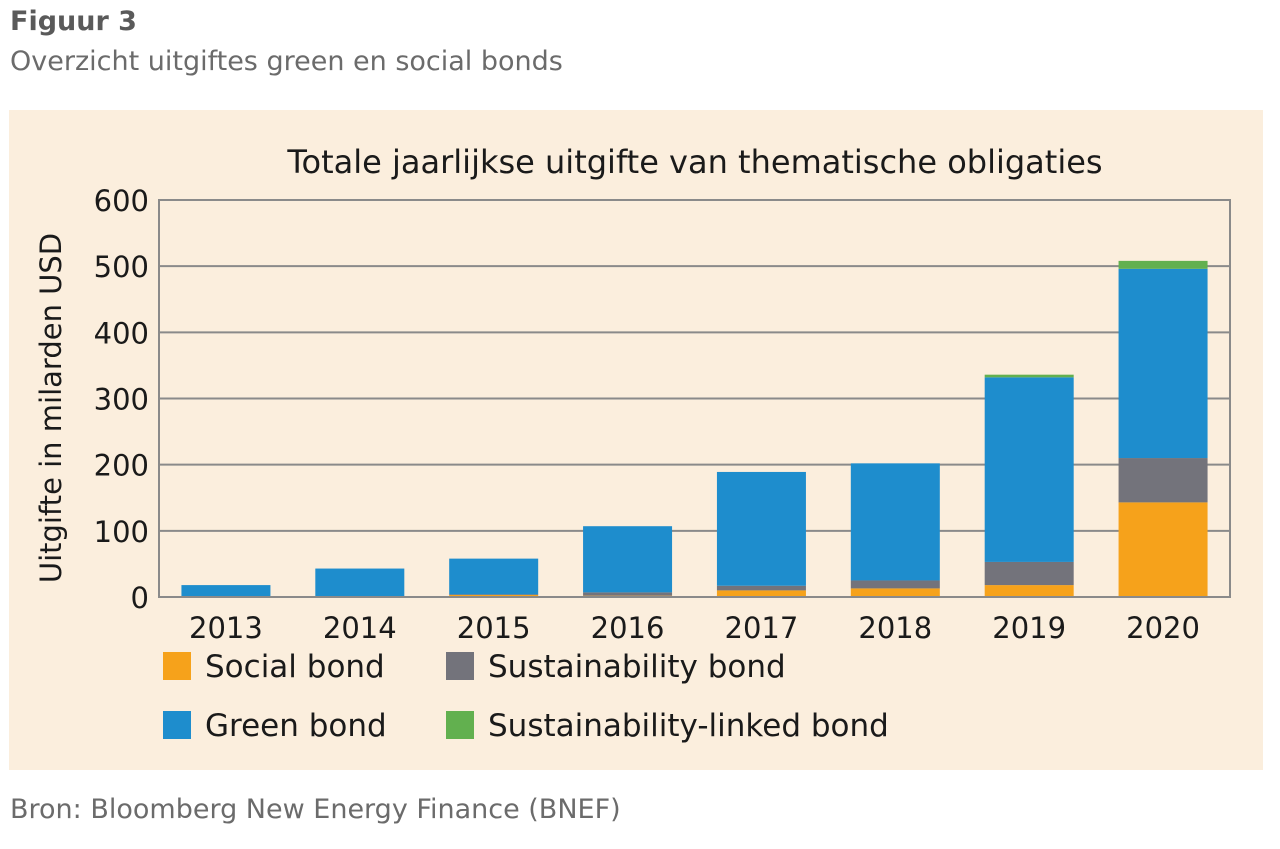  I want to click on bar-2013-green-bond, so click(226, 591).